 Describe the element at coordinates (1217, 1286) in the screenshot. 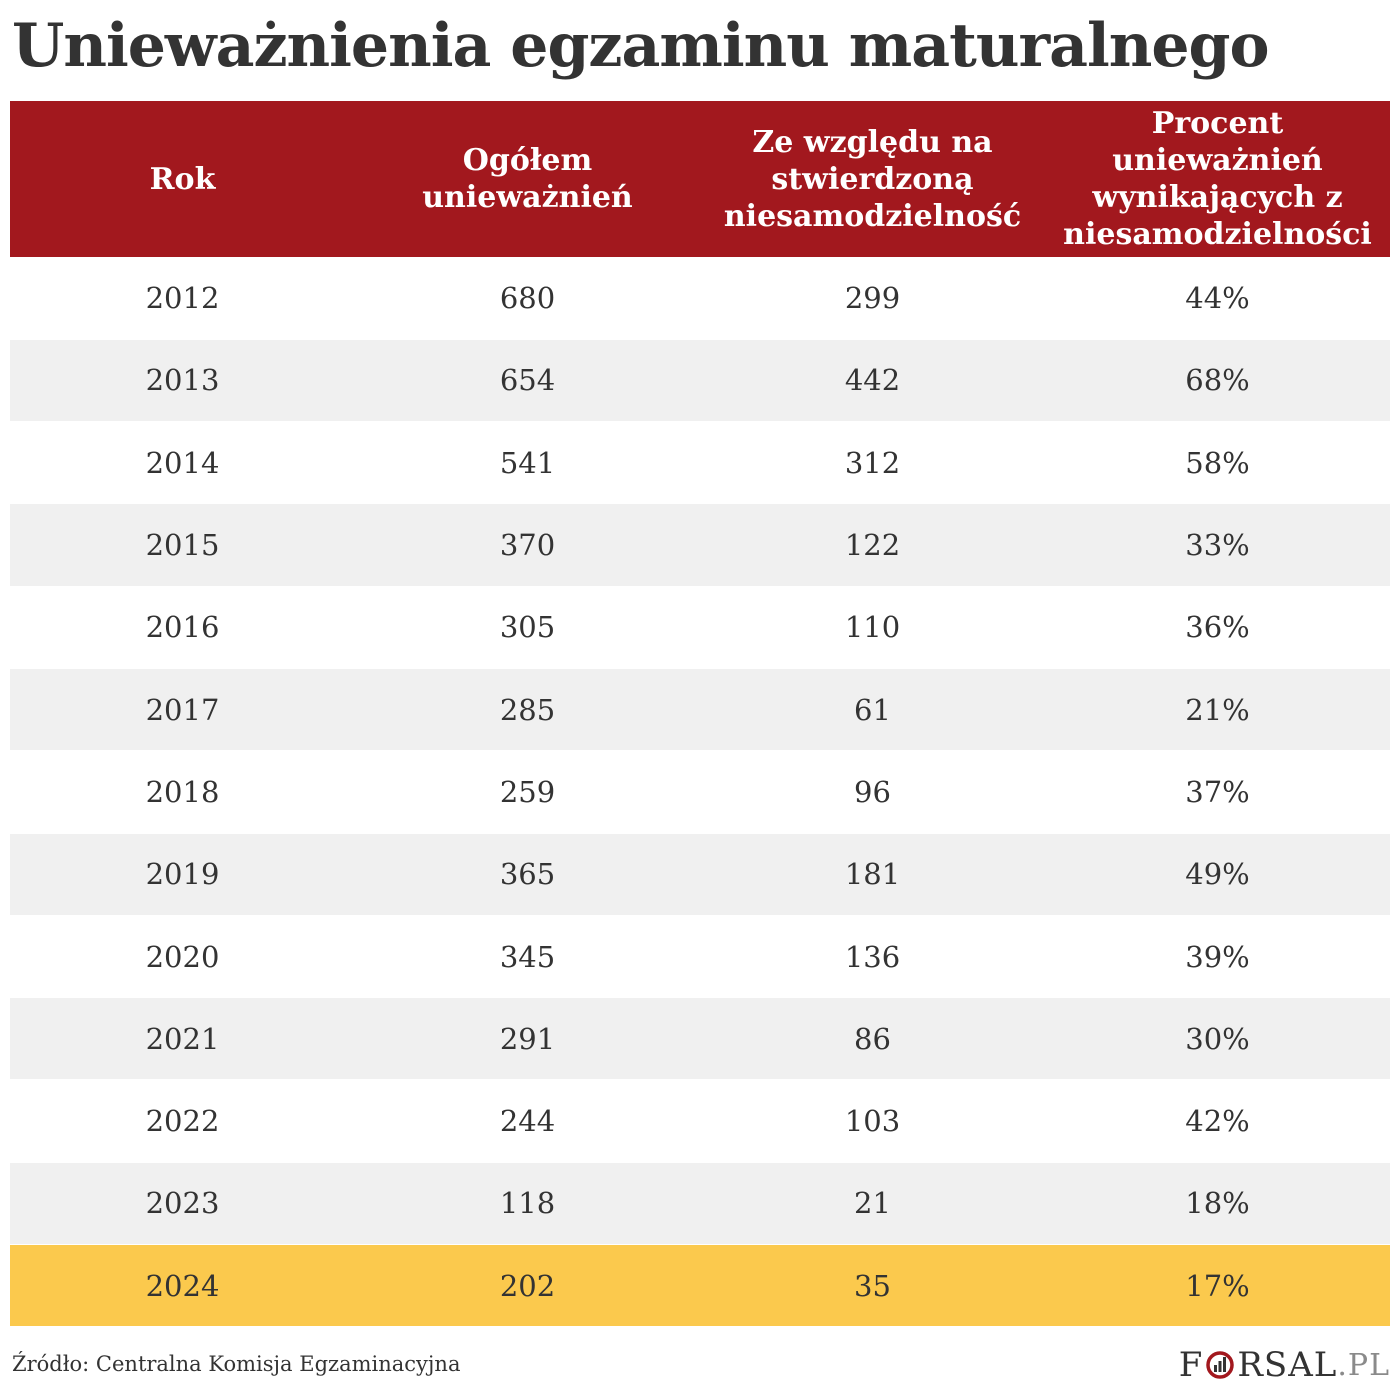

I see `cell-percent: 17%` at that location.